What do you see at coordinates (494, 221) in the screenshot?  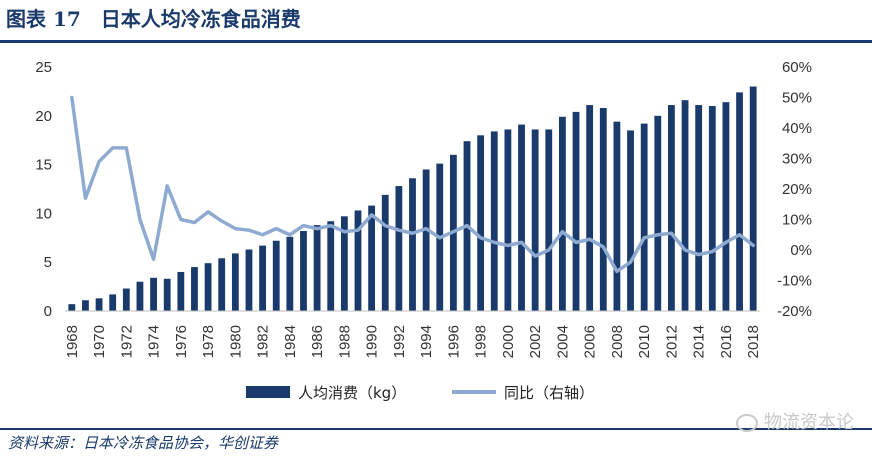 I see `bar-1999` at bounding box center [494, 221].